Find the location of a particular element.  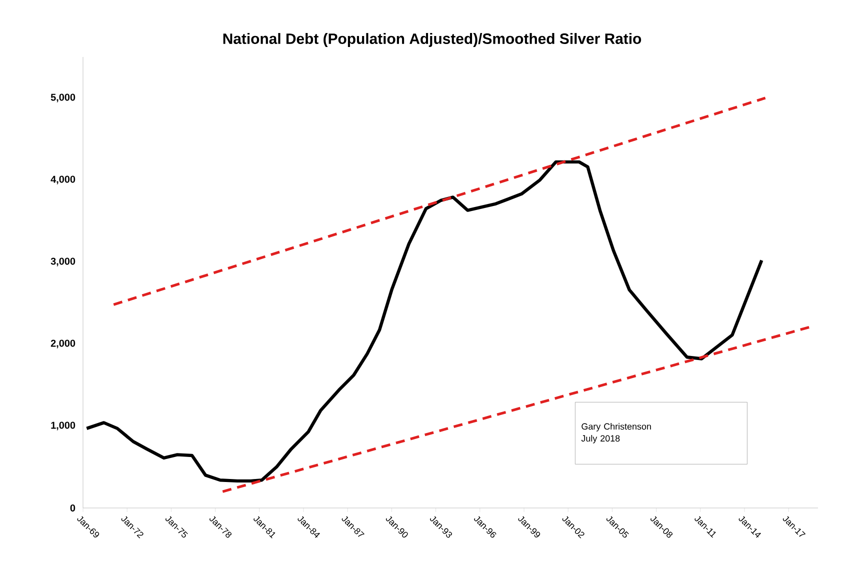

y-tick-label: 2,000 is located at coordinates (63, 344).